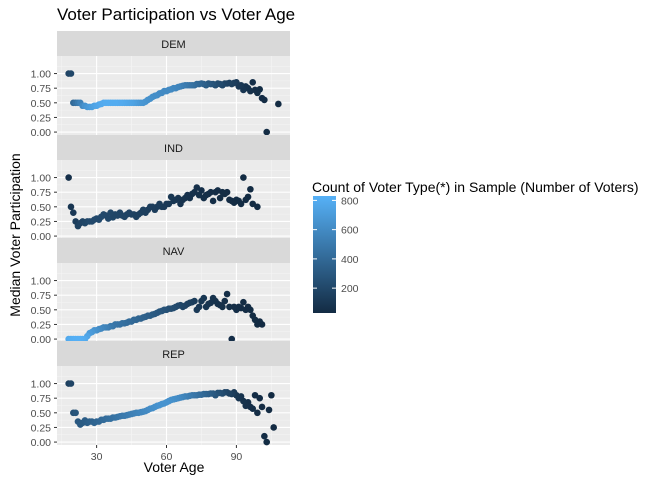 The image size is (672, 480). I want to click on facet-panel-dem: DEM 0.00 0.25 0.50 0.75 1.00, so click(160, 85).